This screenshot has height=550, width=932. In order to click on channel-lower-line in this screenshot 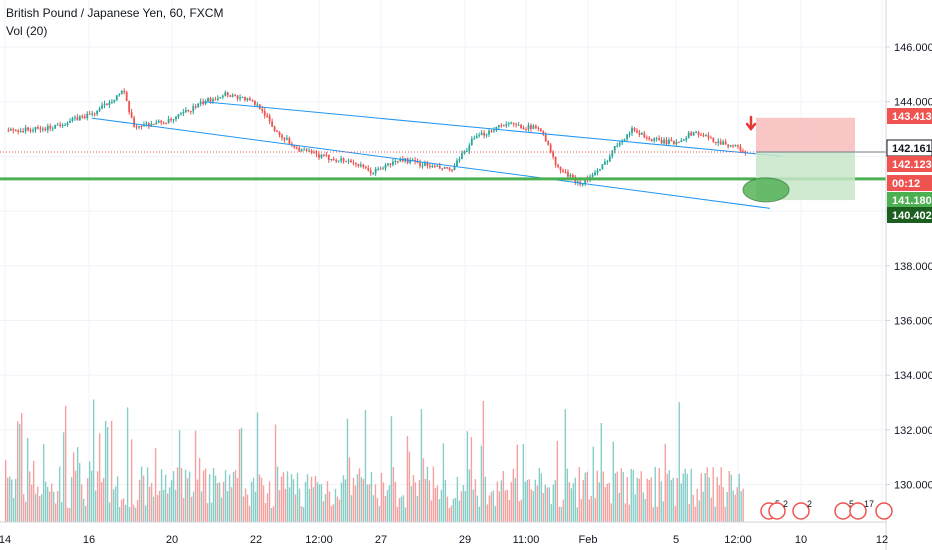, I will do `click(431, 163)`.